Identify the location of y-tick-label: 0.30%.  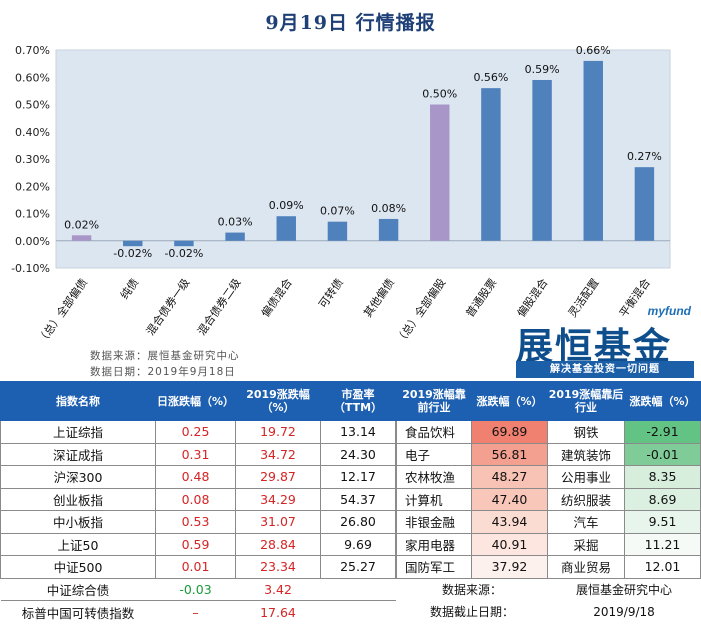
(32, 159).